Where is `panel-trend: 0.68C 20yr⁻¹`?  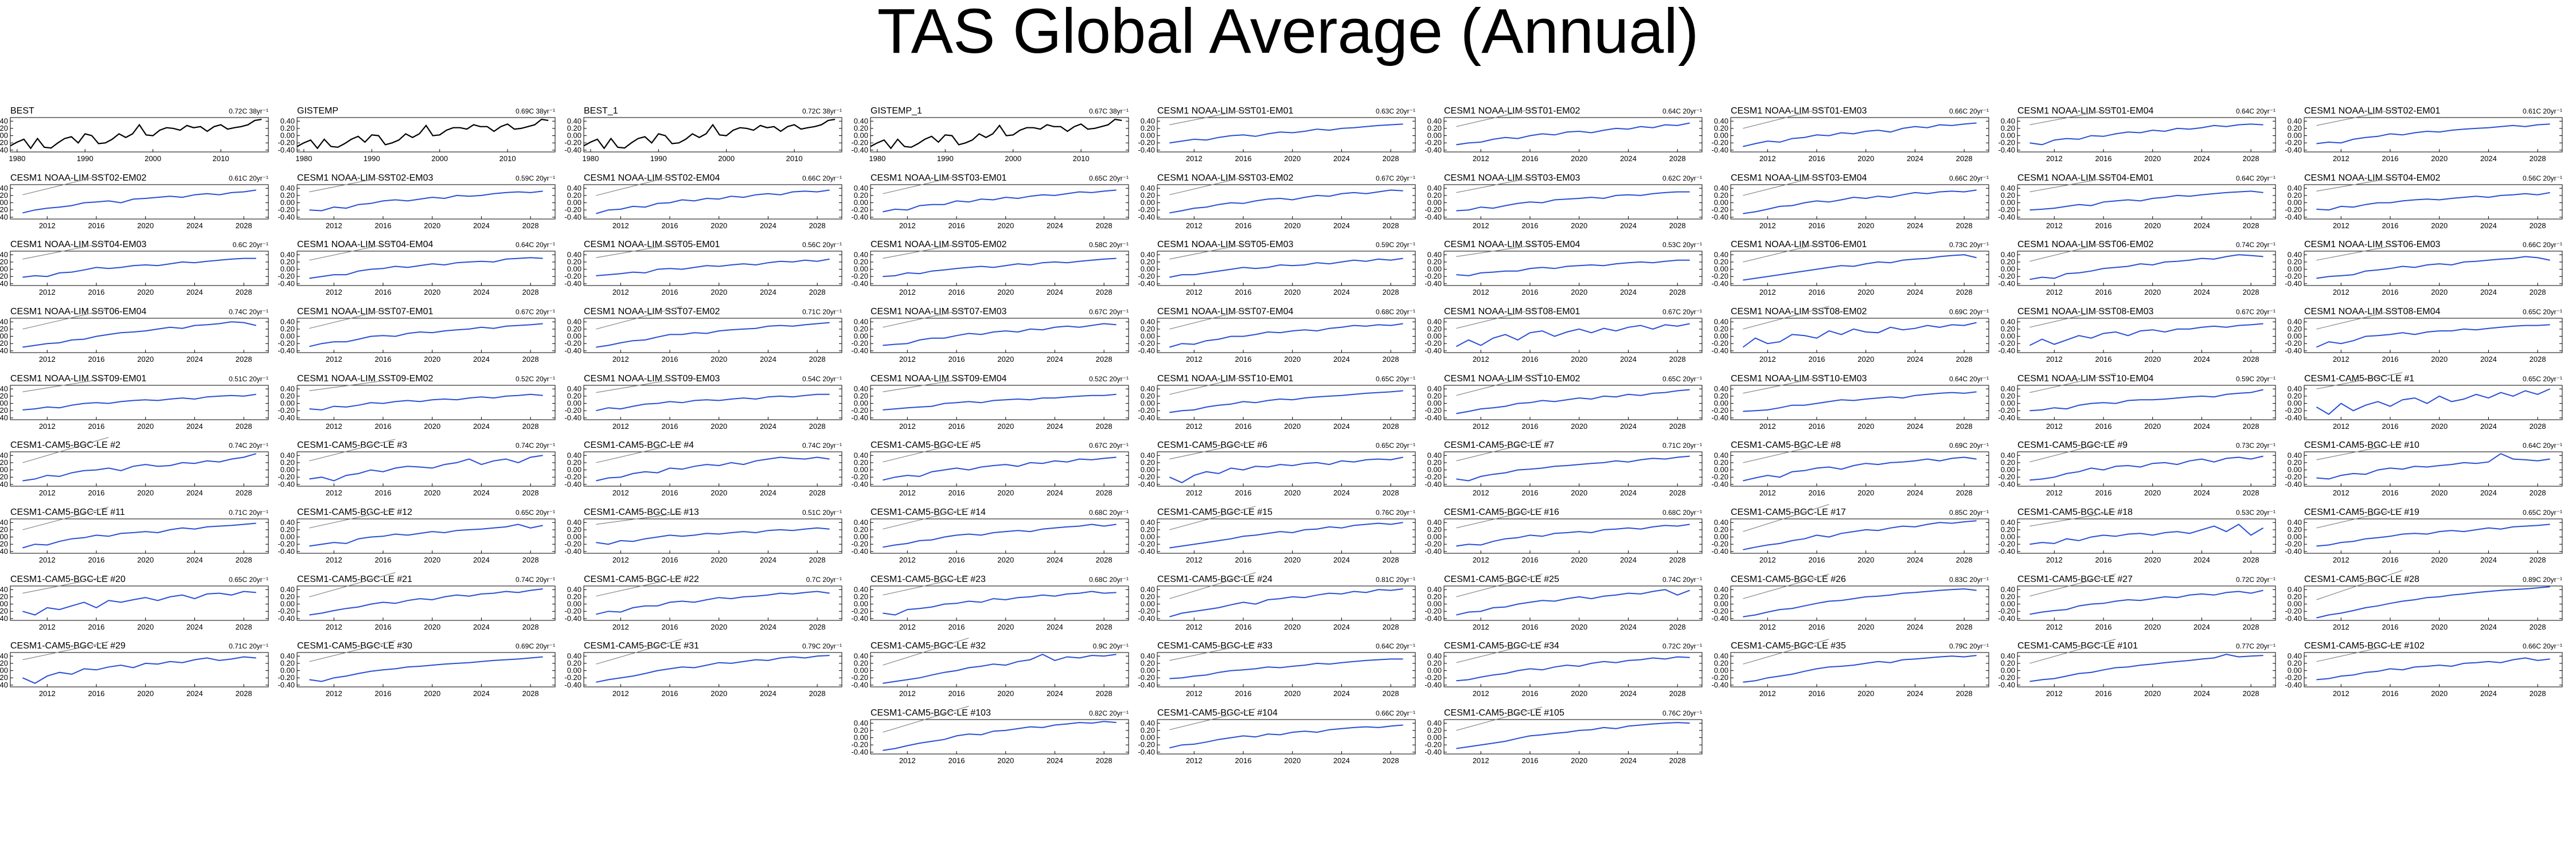
panel-trend: 0.68C 20yr⁻¹ is located at coordinates (1109, 580).